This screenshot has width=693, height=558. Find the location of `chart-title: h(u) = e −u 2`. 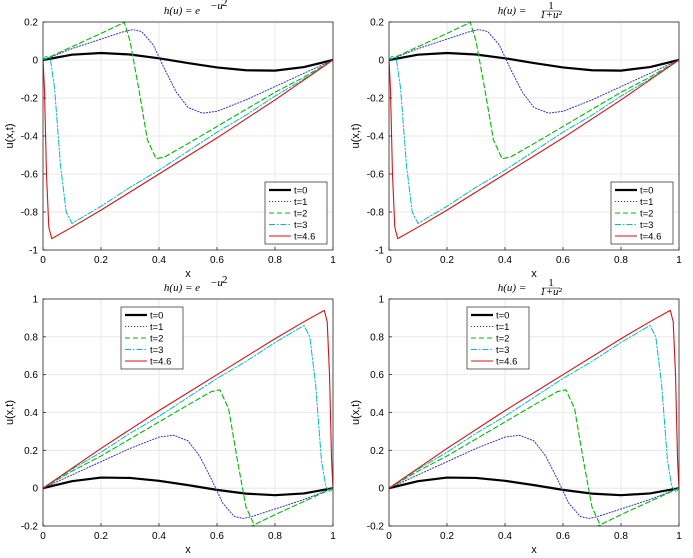

chart-title: h(u) = e −u 2 is located at coordinates (196, 8).